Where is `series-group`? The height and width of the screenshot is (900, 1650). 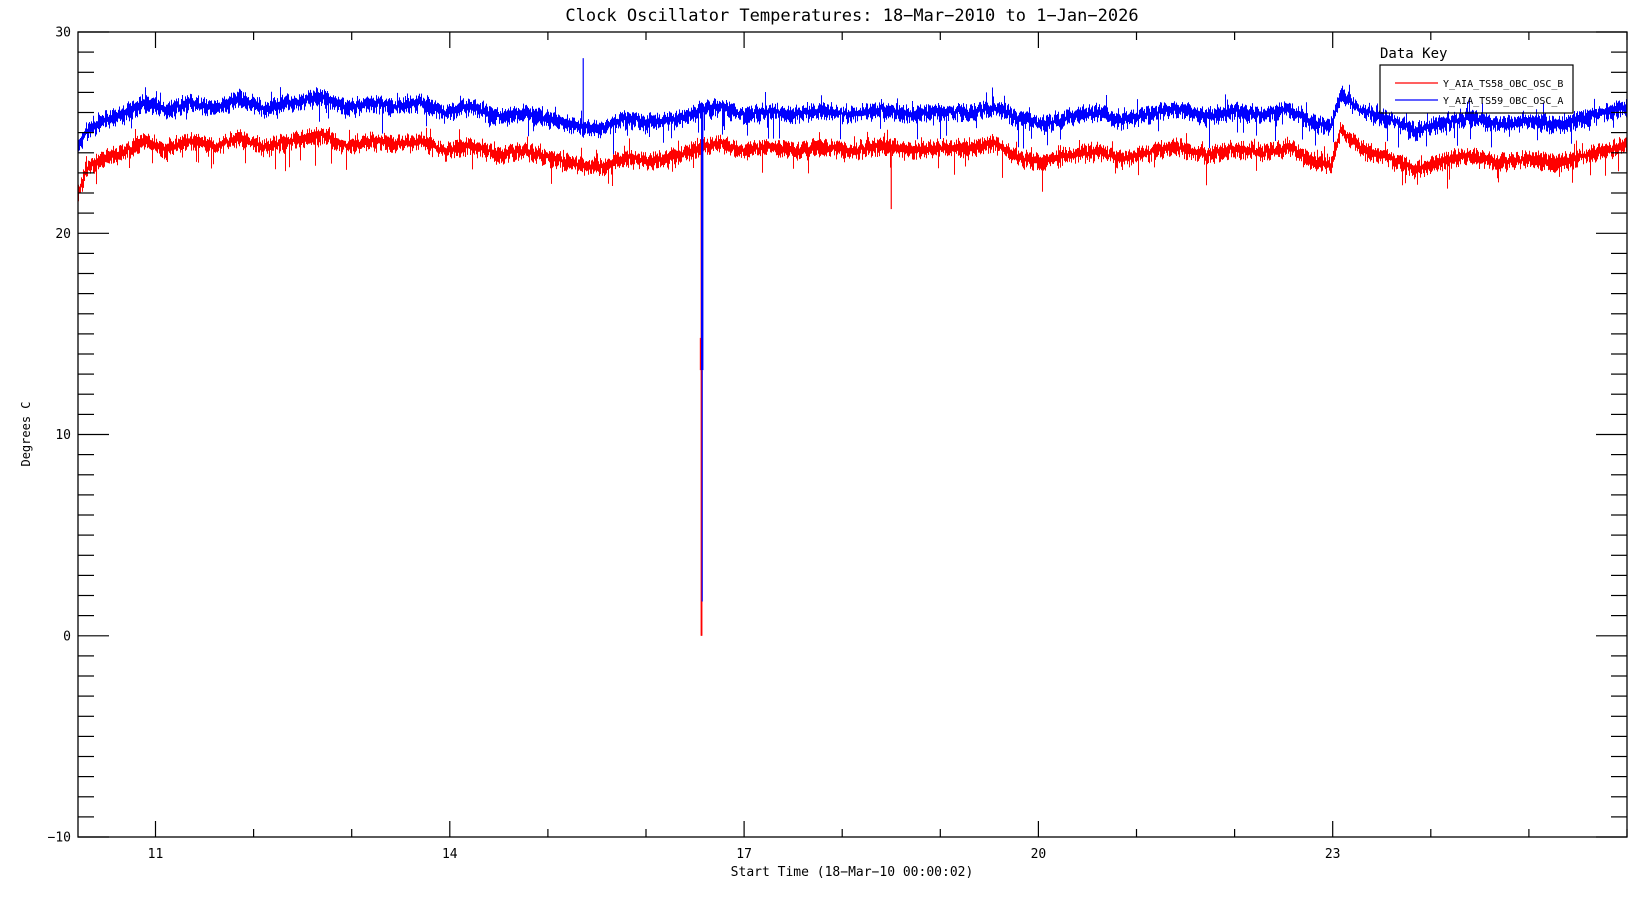 series-group is located at coordinates (852, 143).